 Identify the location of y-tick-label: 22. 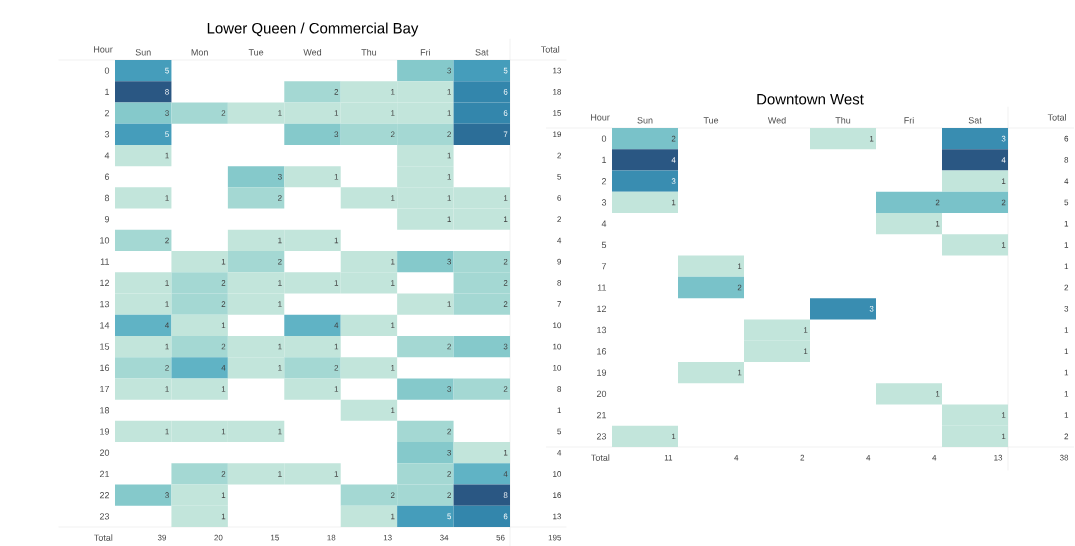
(104, 495).